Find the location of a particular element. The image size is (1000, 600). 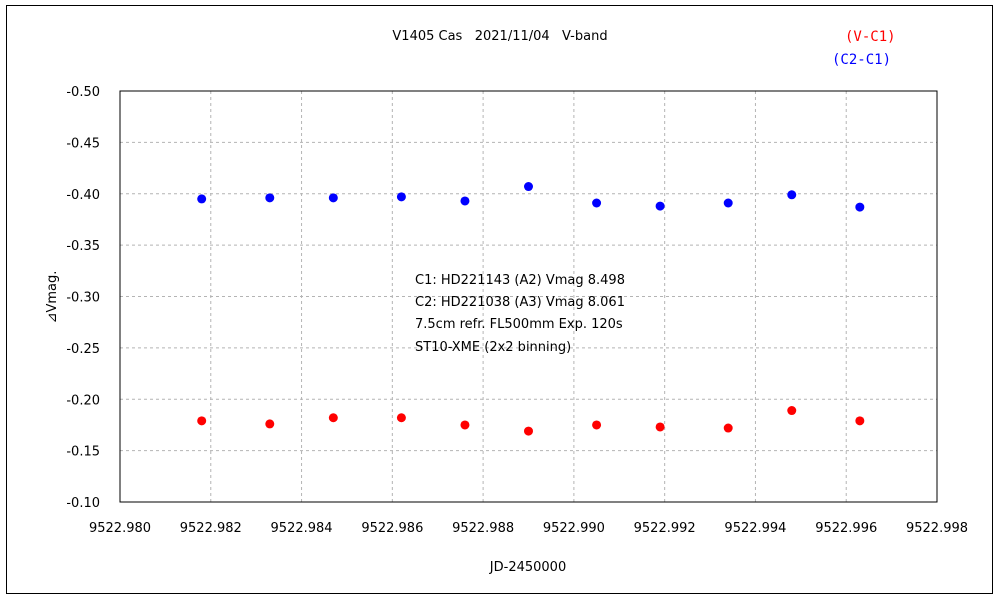

annotation-c1: C1: HD221143 (A2) Vmag 8.498 is located at coordinates (520, 280).